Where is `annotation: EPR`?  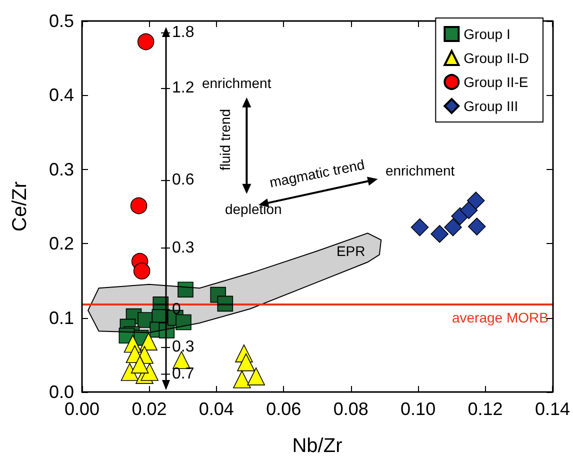
annotation: EPR is located at coordinates (351, 251).